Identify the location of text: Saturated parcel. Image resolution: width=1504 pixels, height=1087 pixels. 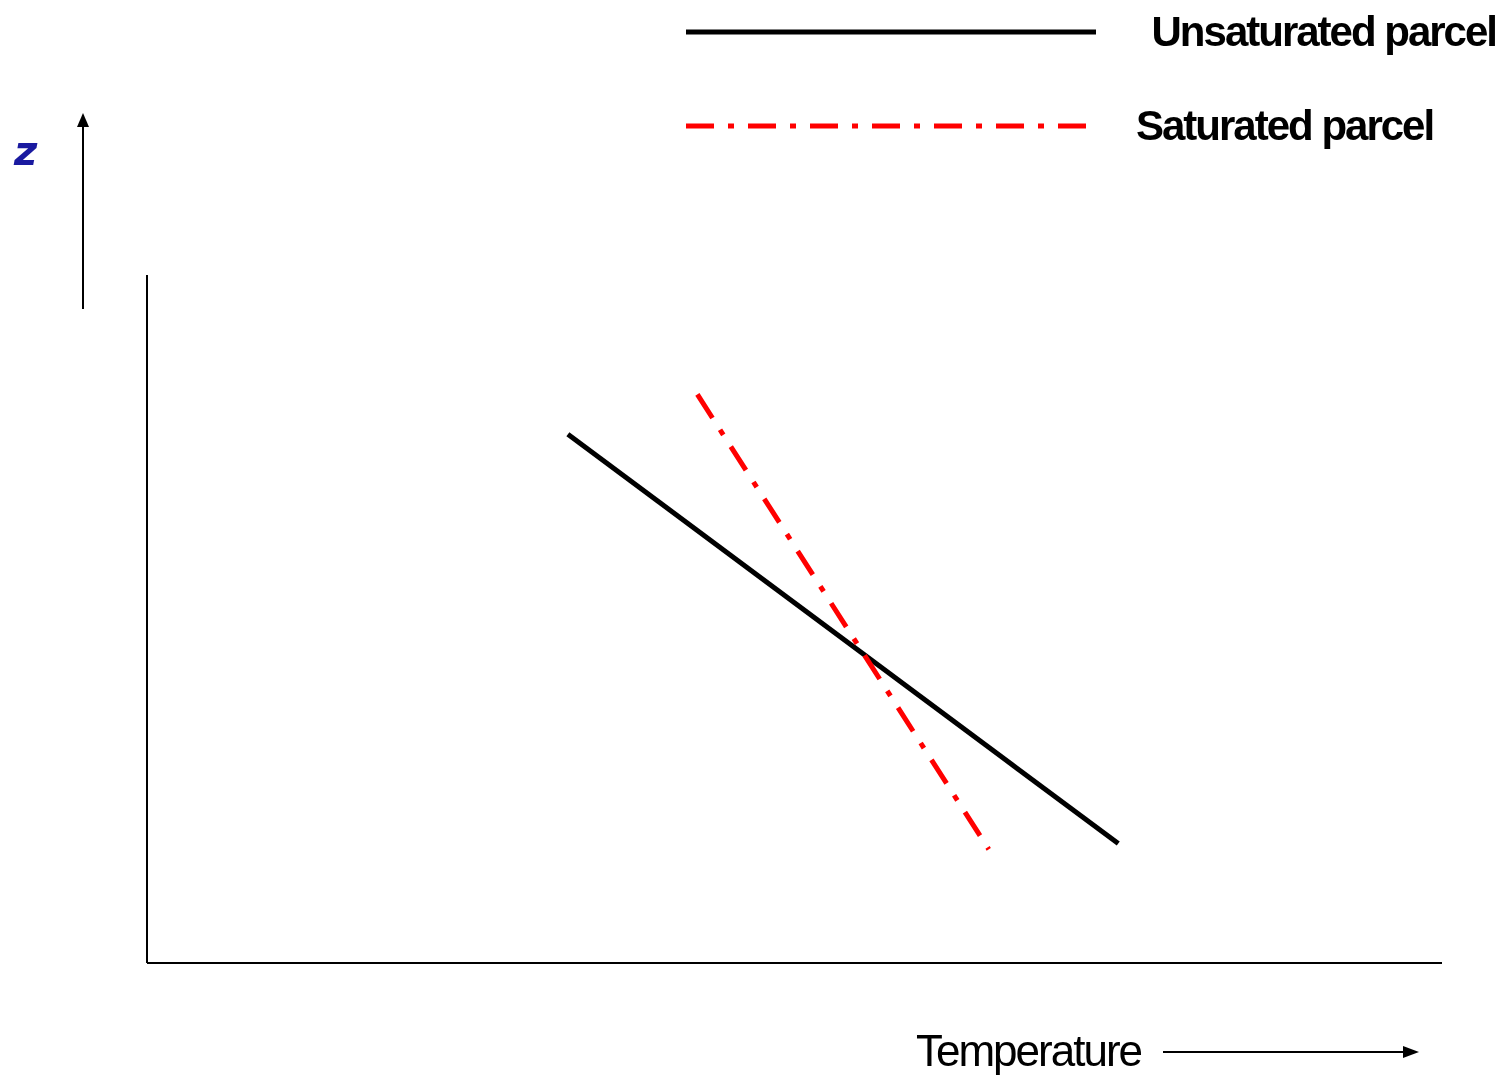
(1285, 126).